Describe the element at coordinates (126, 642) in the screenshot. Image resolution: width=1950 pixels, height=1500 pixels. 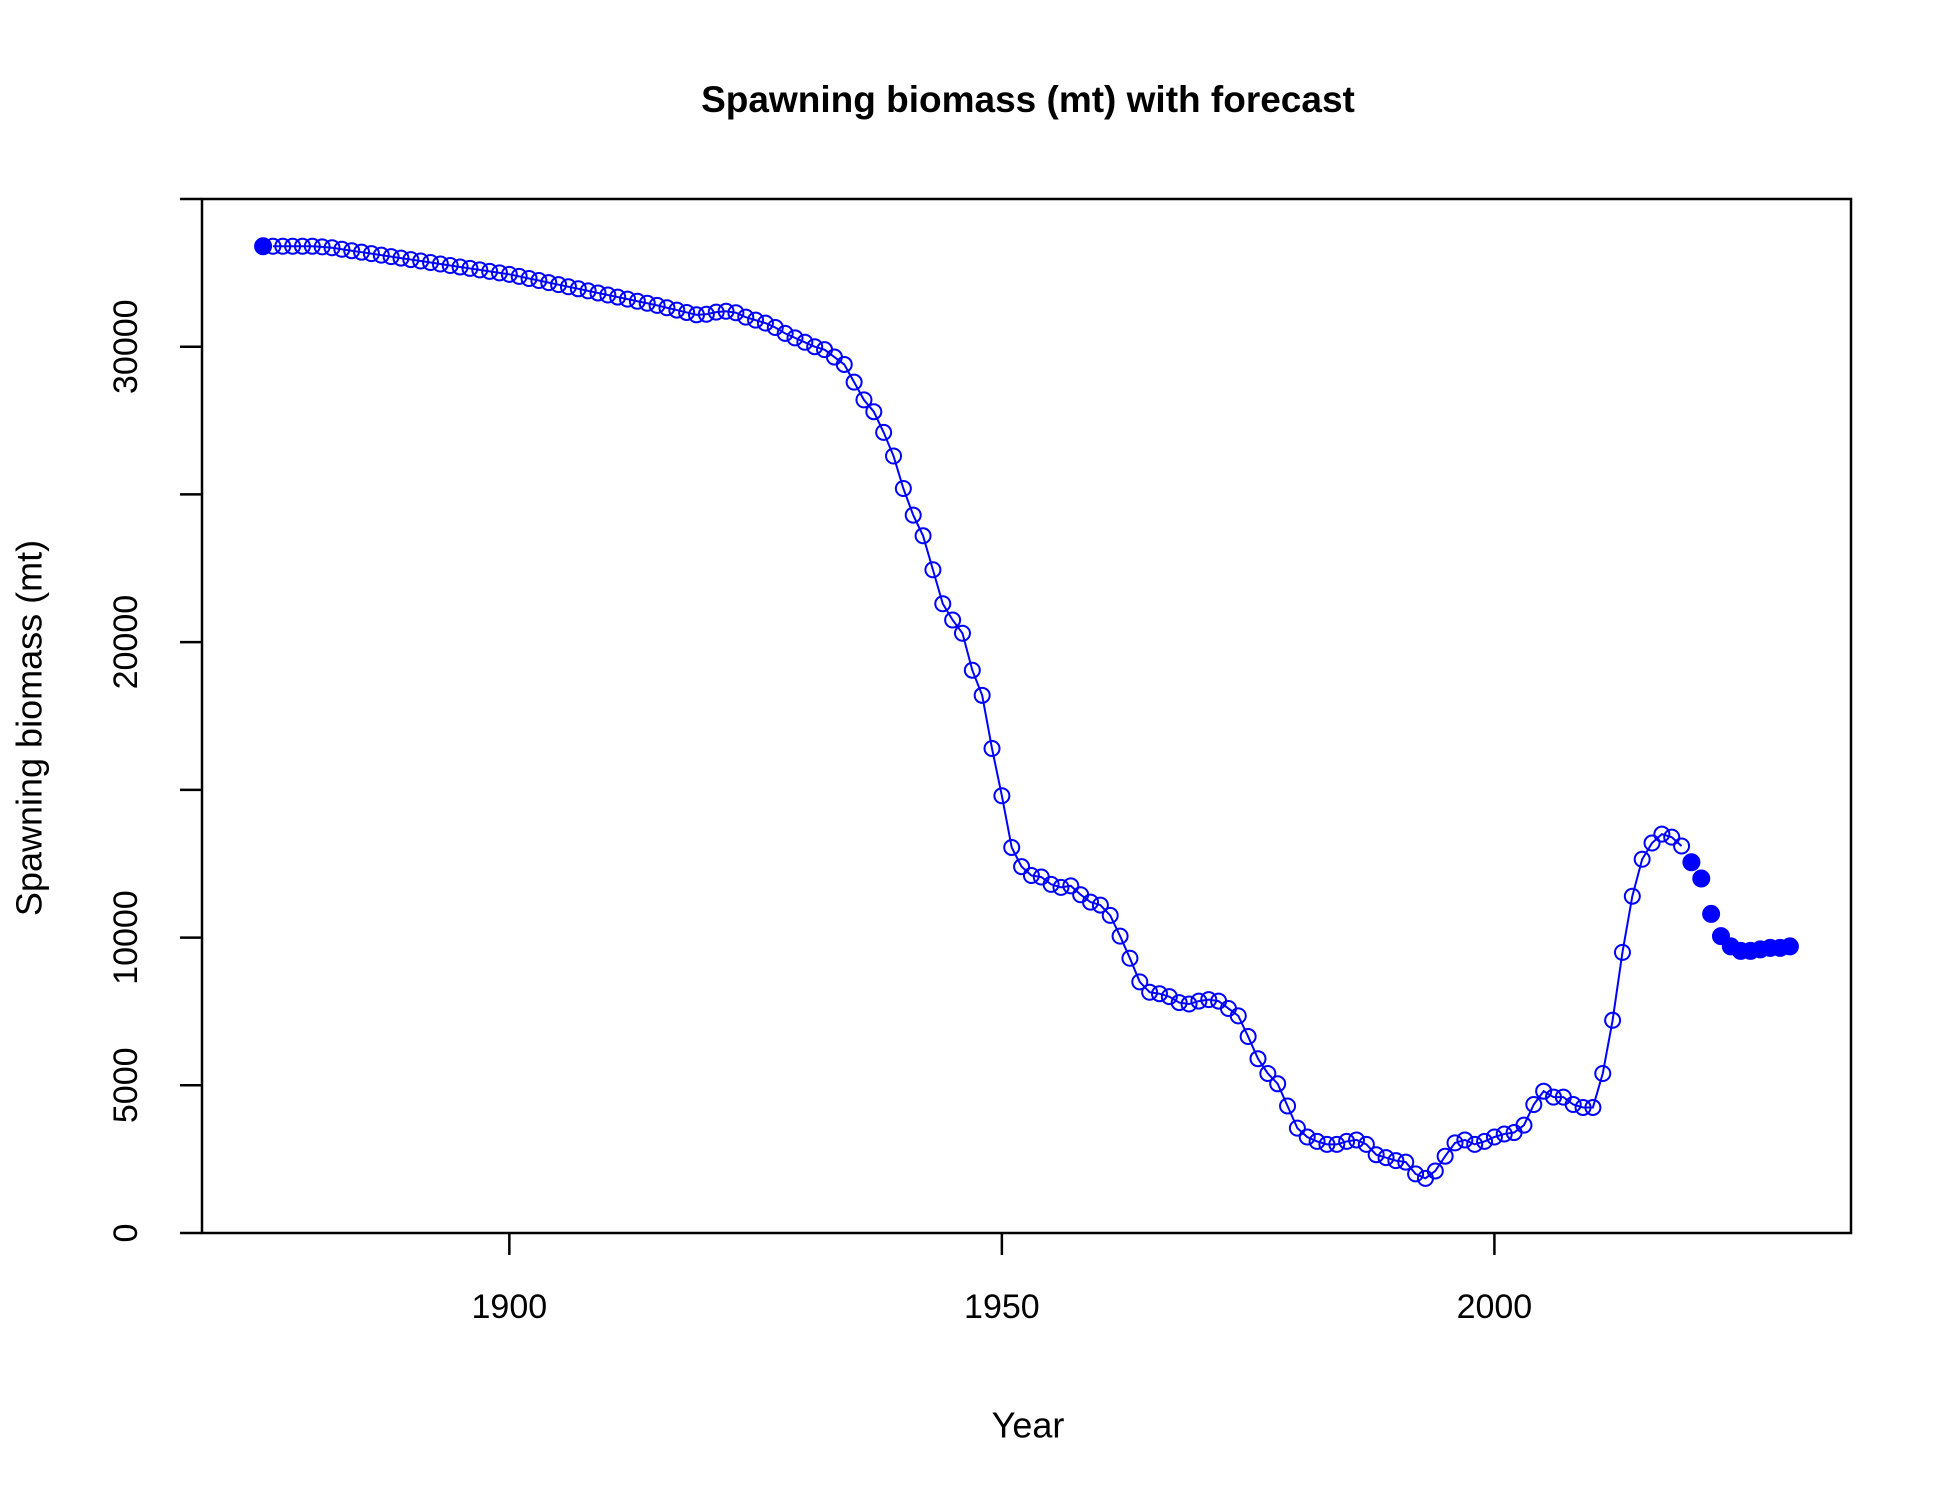
I see `y-tick-label: 20000` at that location.